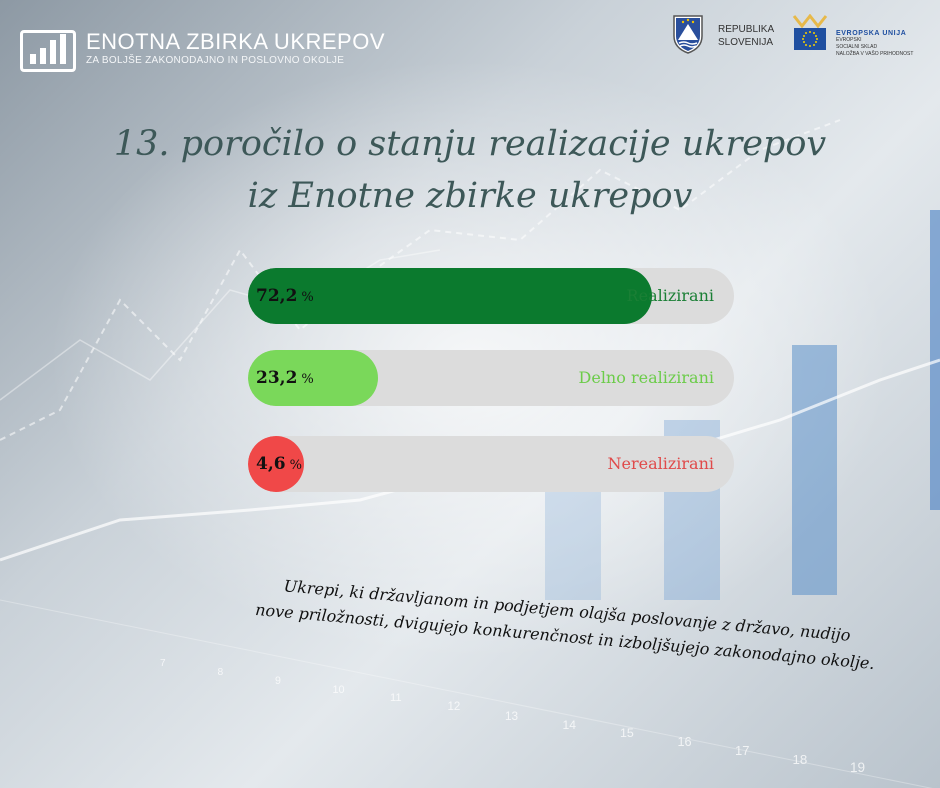  I want to click on bar-category-label-3: Nerealizirani, so click(660, 463).